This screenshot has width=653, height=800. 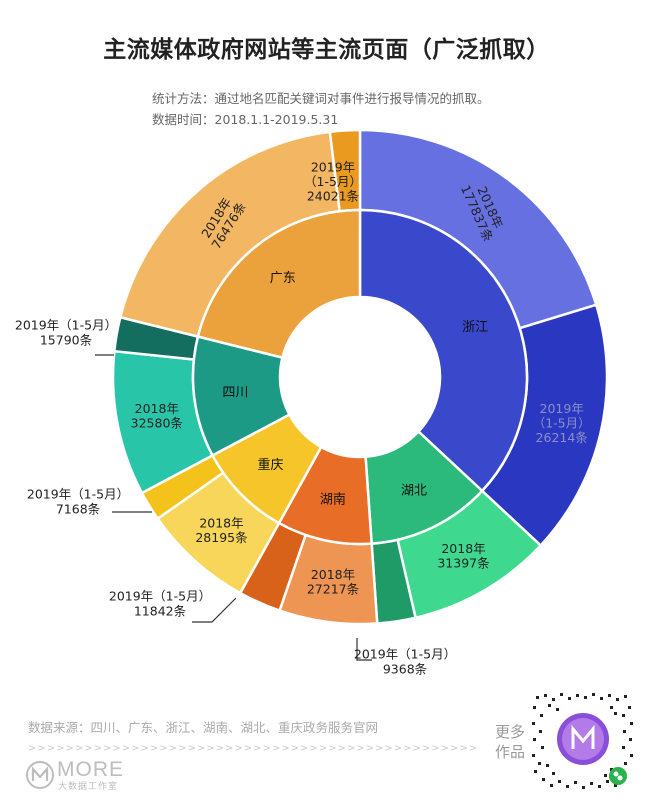 I want to click on outer-label-湖南-2018: 2018年 27217条, so click(x=333, y=582).